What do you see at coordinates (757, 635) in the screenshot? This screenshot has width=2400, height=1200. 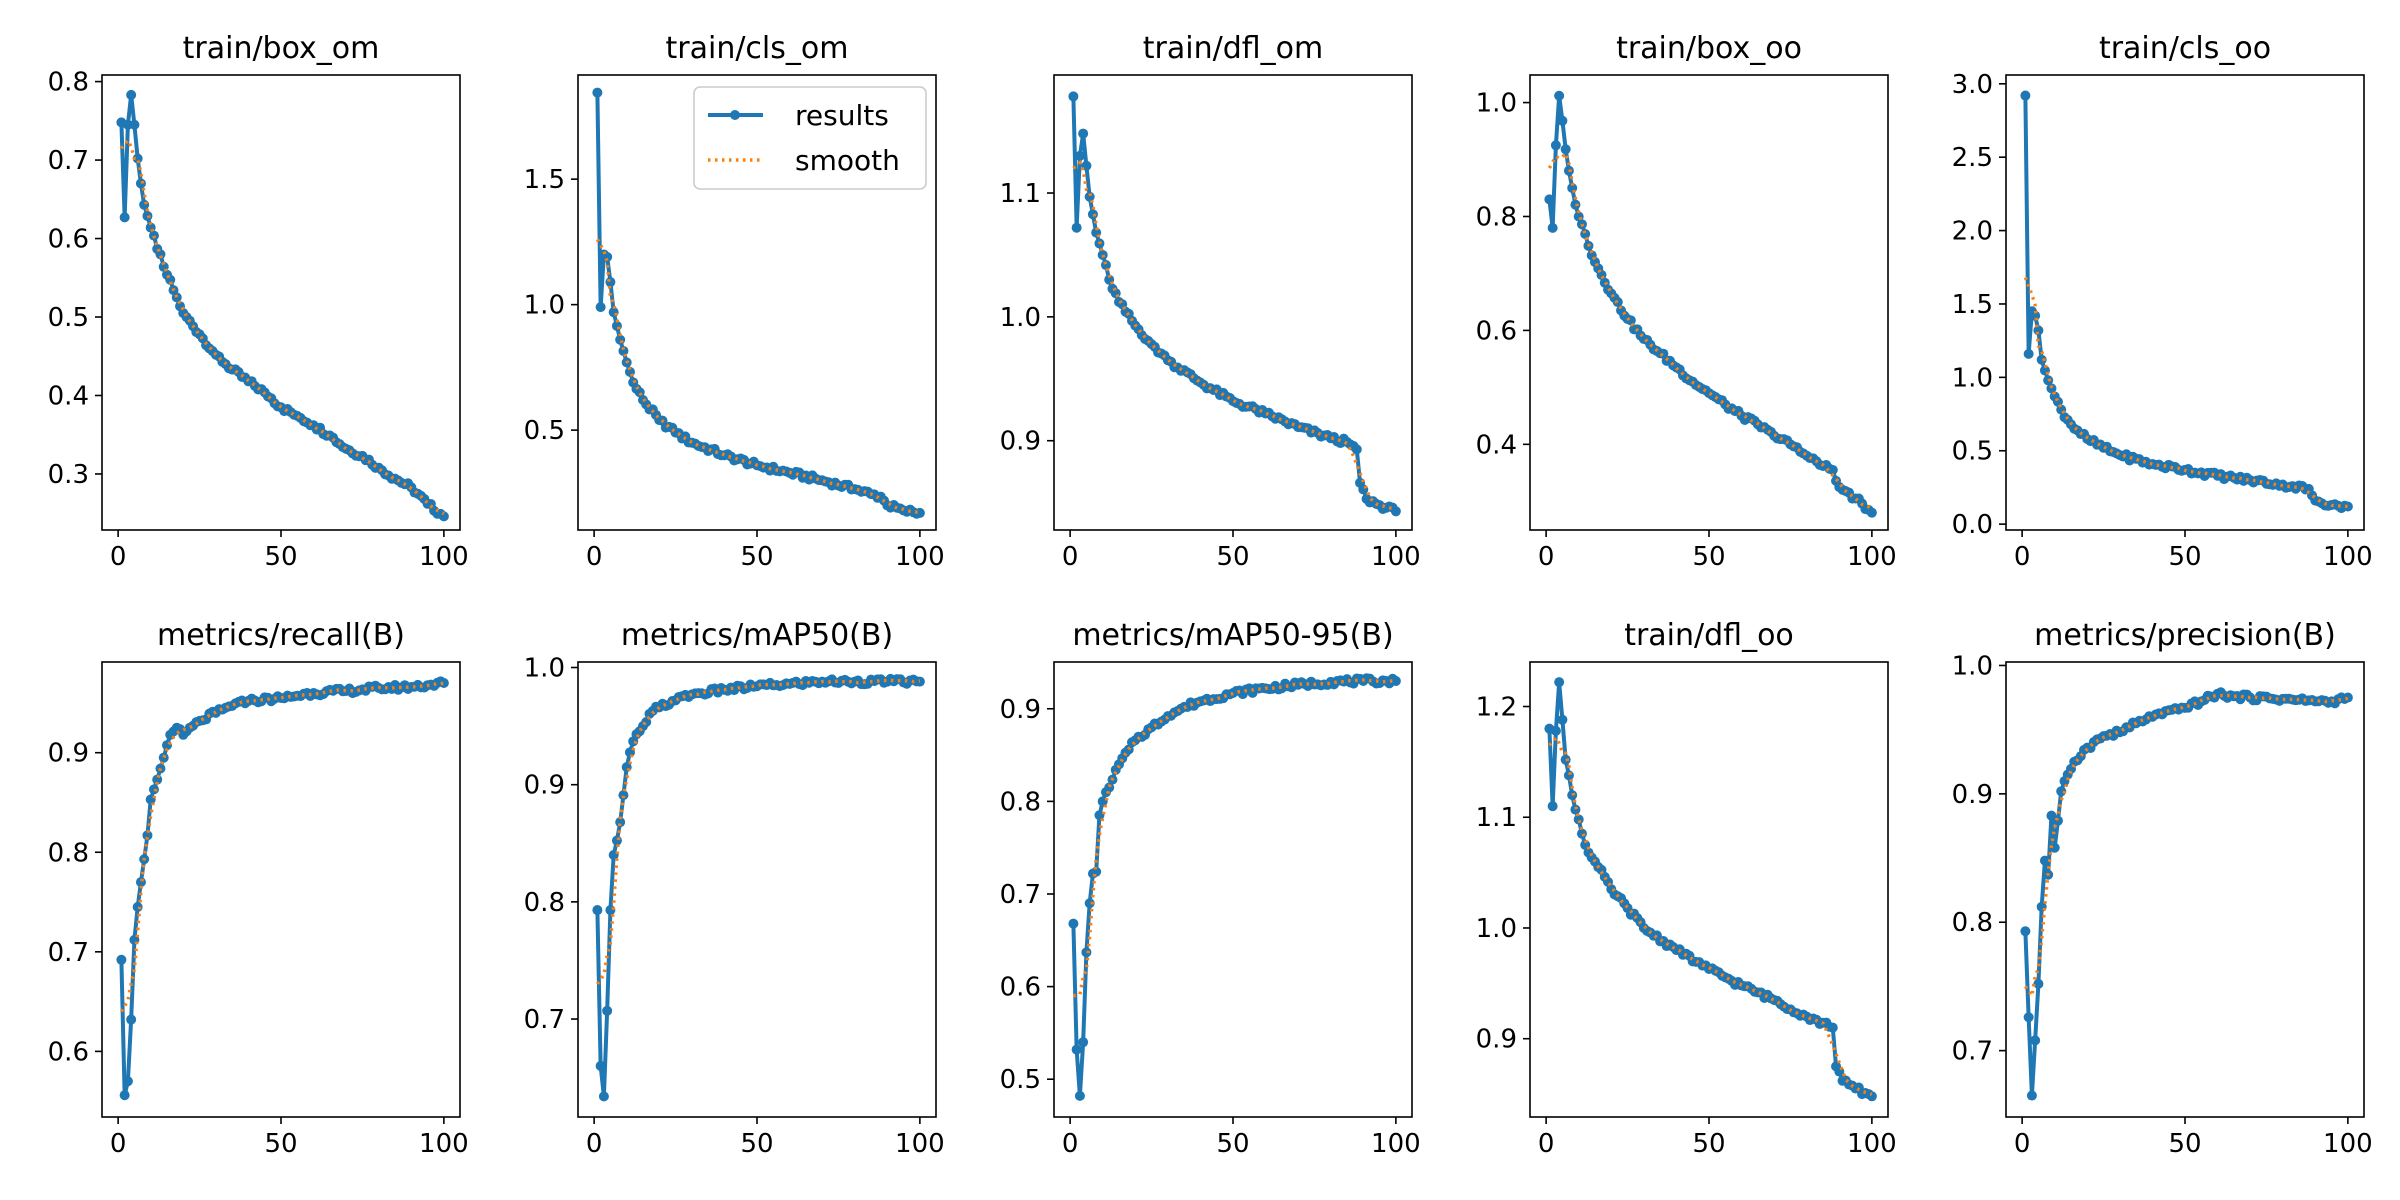 I see `subplot-title: metrics/mAP50(B)` at bounding box center [757, 635].